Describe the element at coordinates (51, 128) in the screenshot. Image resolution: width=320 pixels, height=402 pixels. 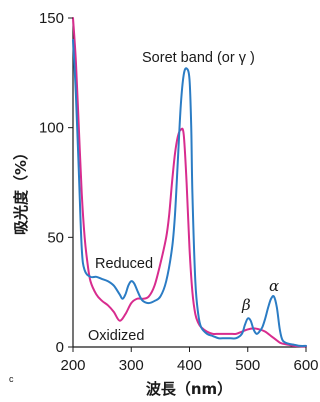
I see `y-tick-label: 100` at that location.